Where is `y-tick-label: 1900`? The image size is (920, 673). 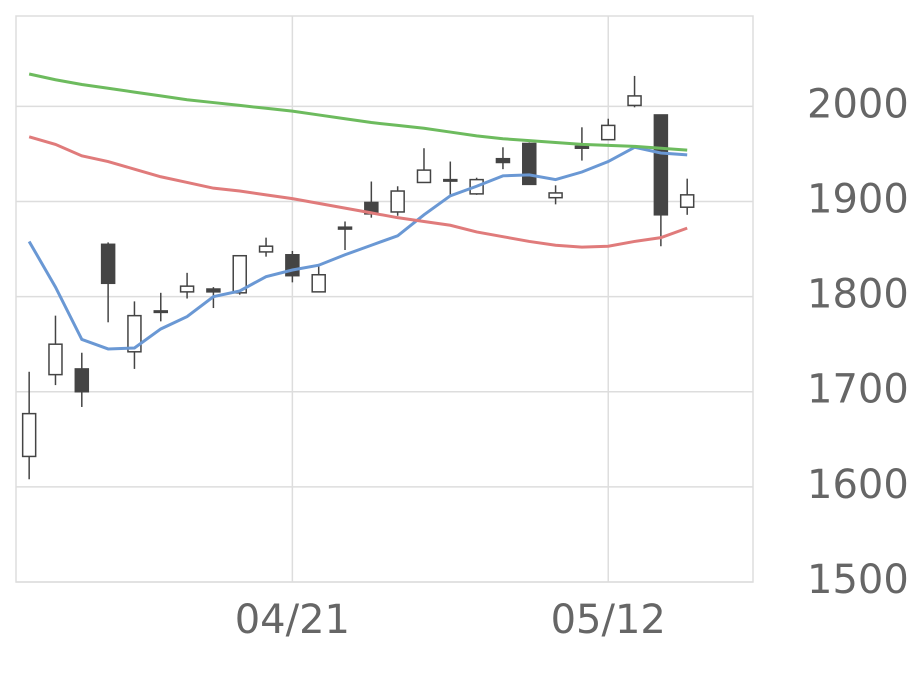
y-tick-label: 1900 is located at coordinates (858, 199).